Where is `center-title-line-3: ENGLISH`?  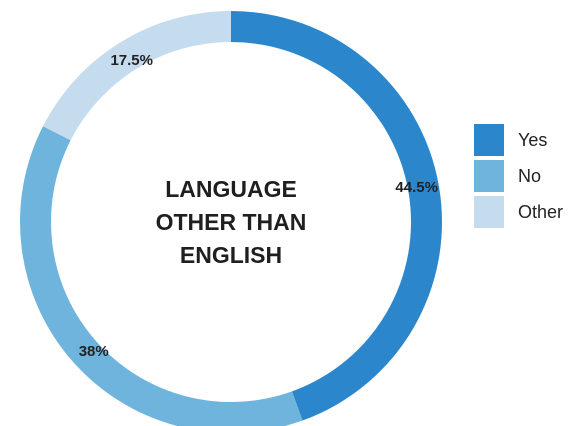
center-title-line-3: ENGLISH is located at coordinates (231, 255).